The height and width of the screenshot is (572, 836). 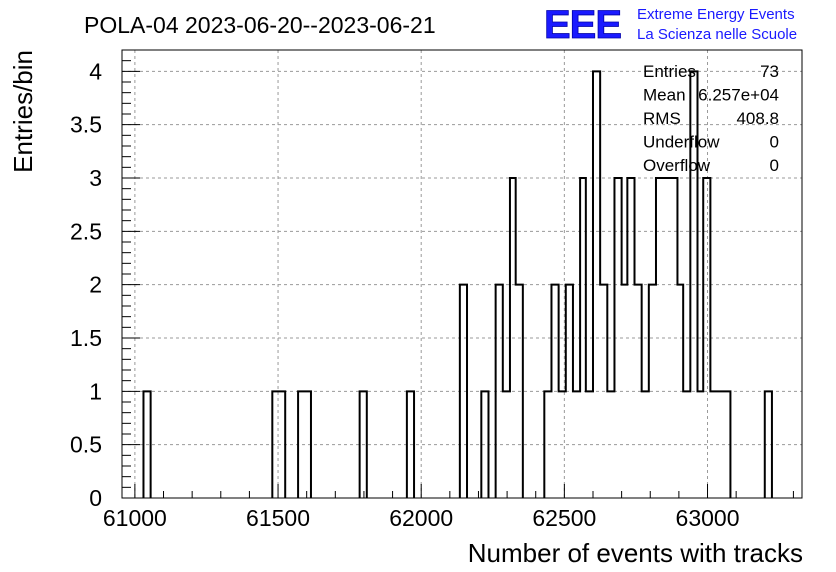 What do you see at coordinates (23, 111) in the screenshot?
I see `y-axis-label: Entries/bin` at bounding box center [23, 111].